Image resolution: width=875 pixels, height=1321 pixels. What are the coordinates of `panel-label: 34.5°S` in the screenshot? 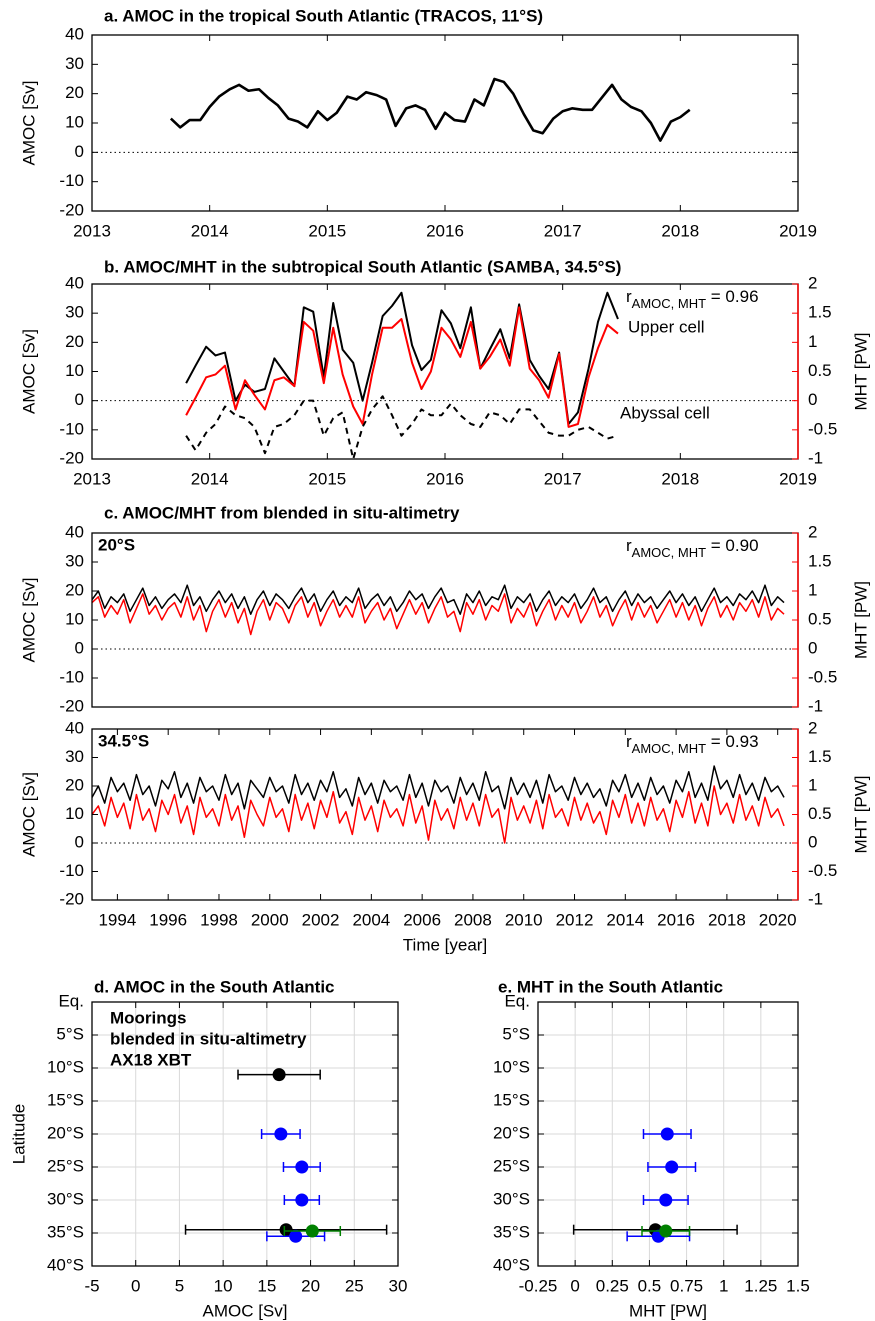 It's located at (123, 740).